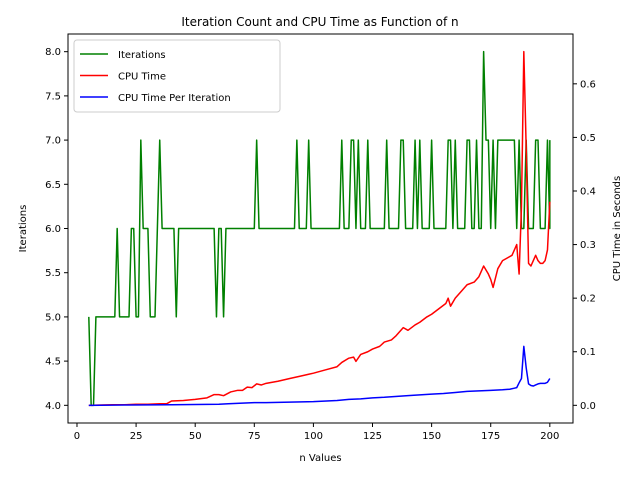 Image resolution: width=640 pixels, height=480 pixels. Describe the element at coordinates (53, 141) in the screenshot. I see `left-y-tick-label: 7.0` at that location.